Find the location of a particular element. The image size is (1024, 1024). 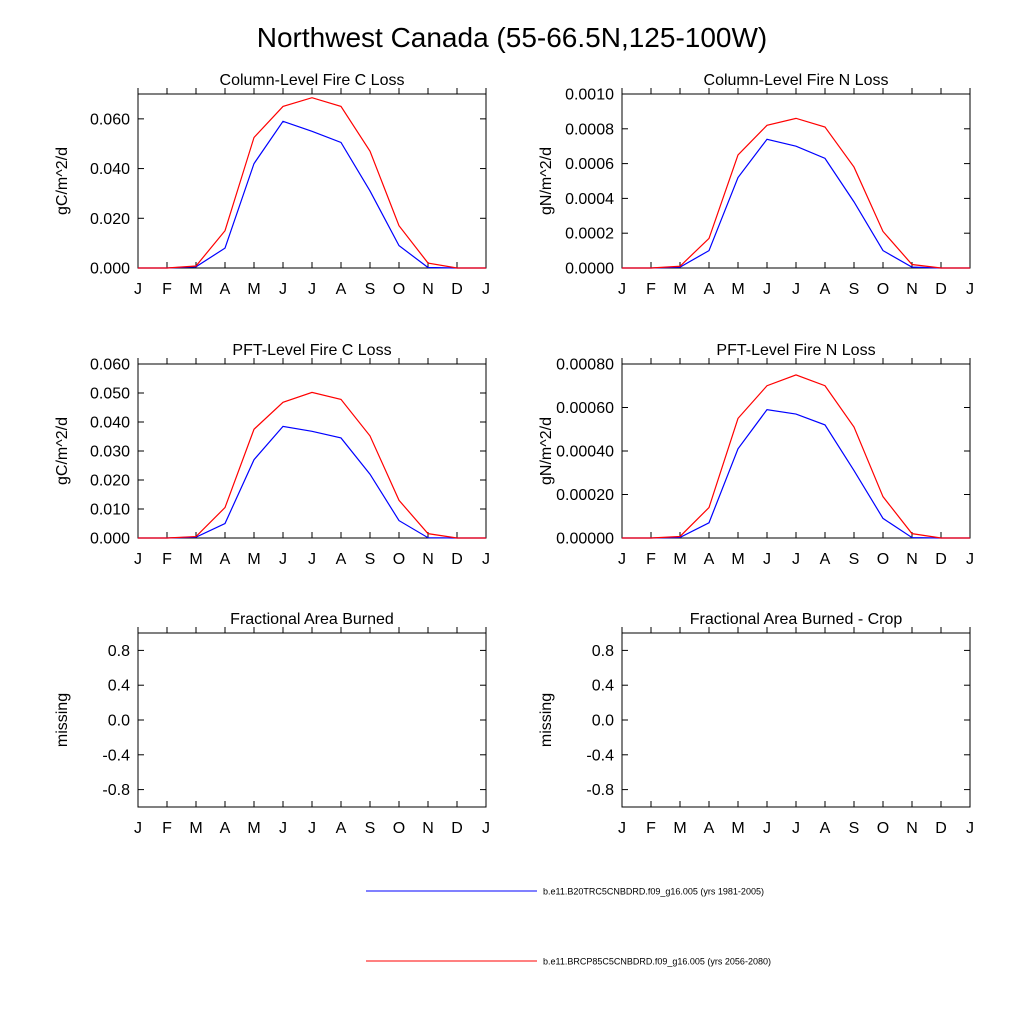

y-tick-label: 0.0008 is located at coordinates (589, 129).